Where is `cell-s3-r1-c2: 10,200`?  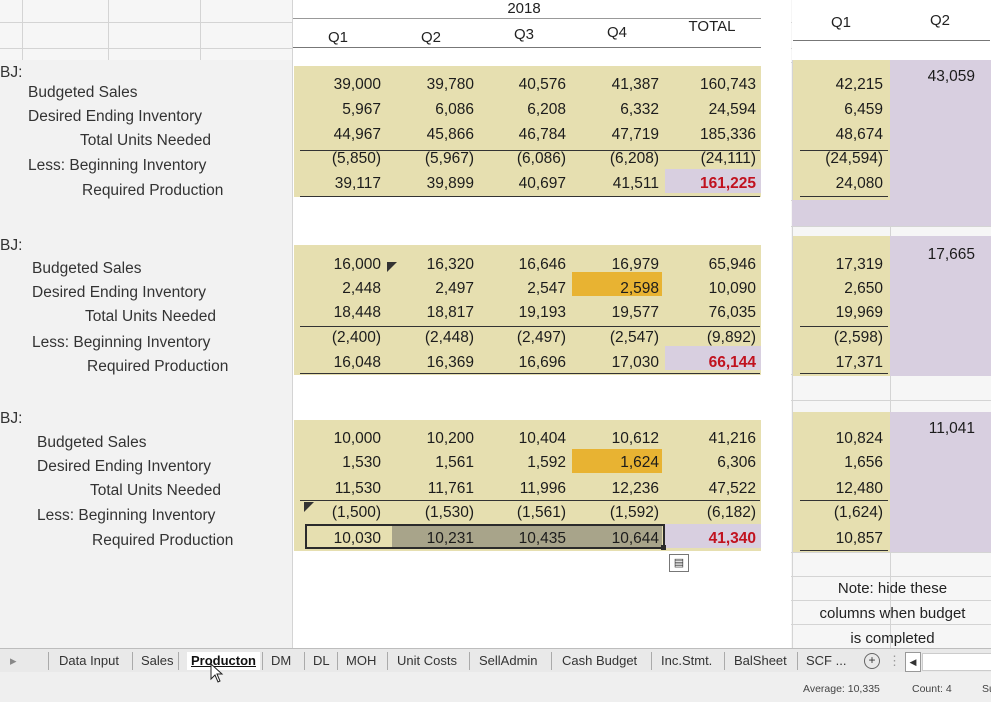
cell-s3-r1-c2: 10,200 is located at coordinates (450, 438).